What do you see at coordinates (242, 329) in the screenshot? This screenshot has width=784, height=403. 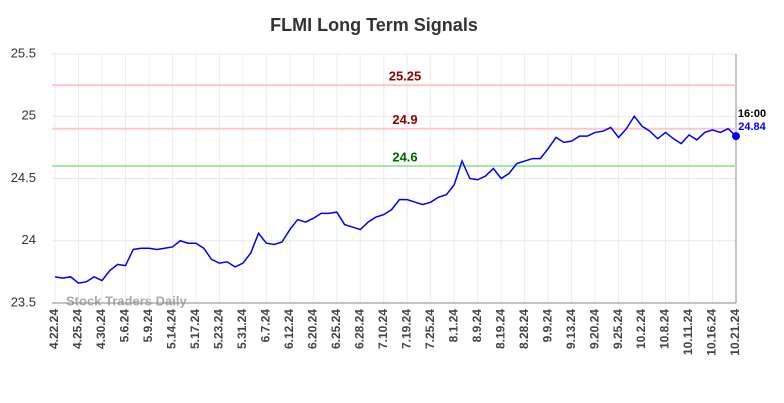 I see `x-tick-label: 5.31.24` at bounding box center [242, 329].